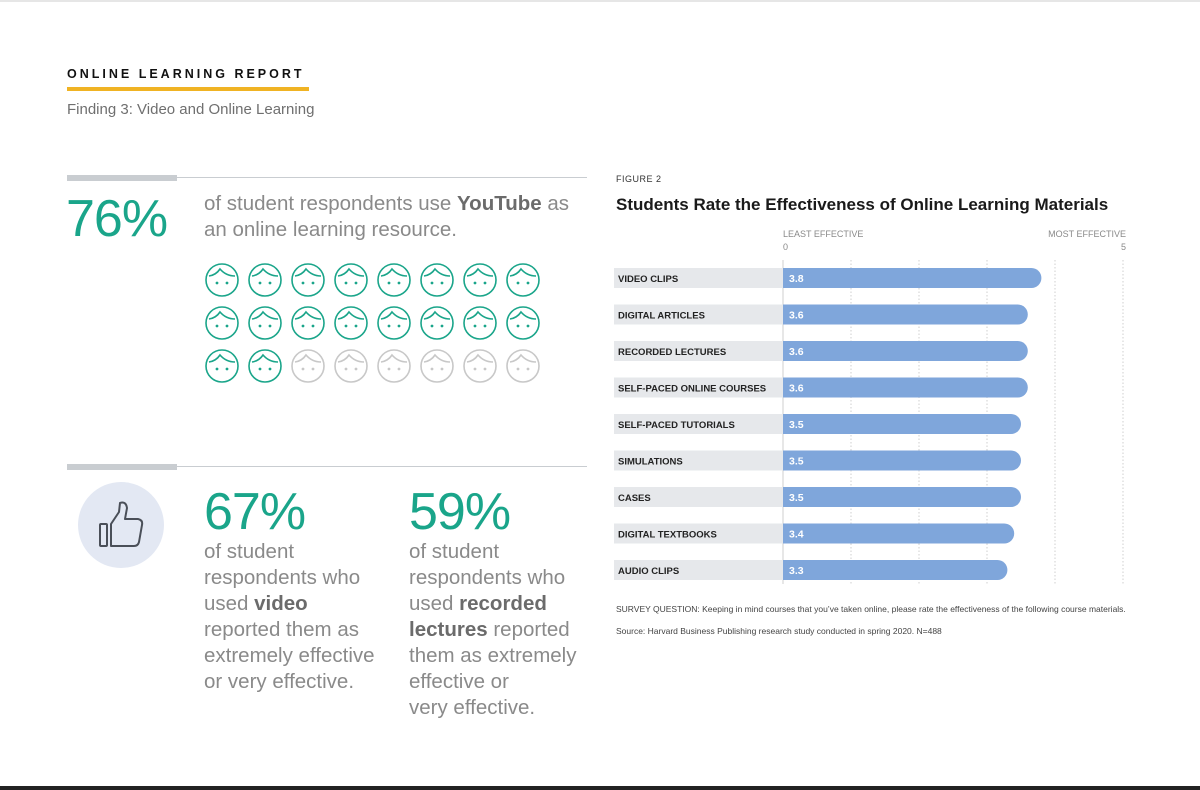  Describe the element at coordinates (493, 655) in the screenshot. I see `lectures-line-5: them as extremely` at that location.